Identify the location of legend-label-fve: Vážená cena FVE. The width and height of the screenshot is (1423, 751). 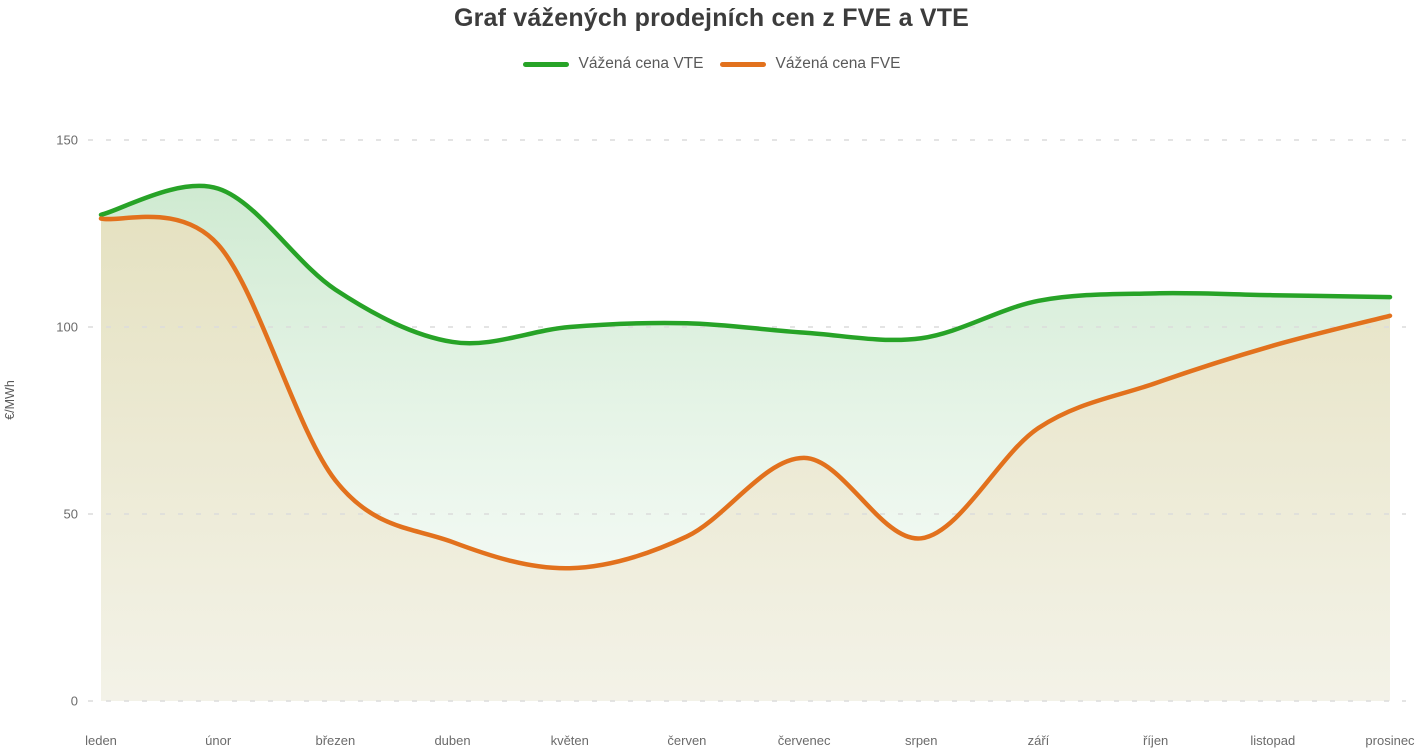
(838, 63).